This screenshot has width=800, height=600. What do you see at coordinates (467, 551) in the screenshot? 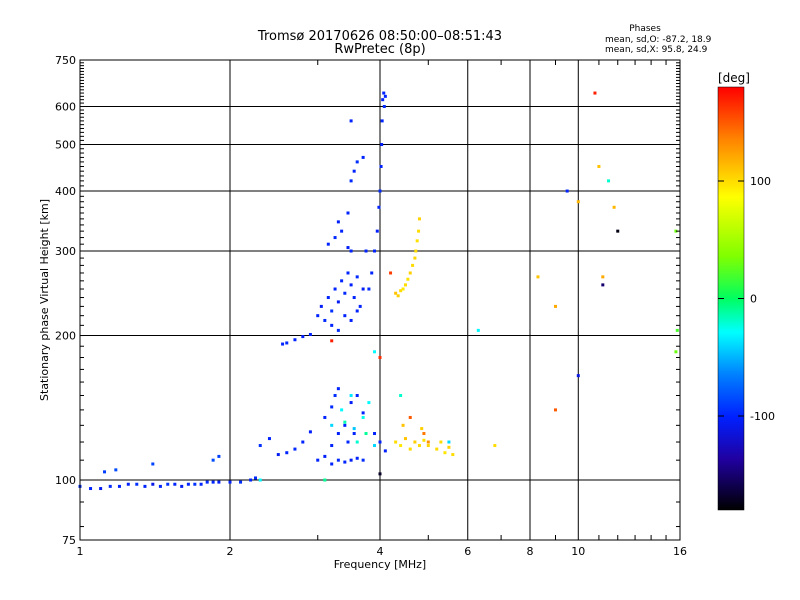
I see `x-tick-label: 6` at bounding box center [467, 551].